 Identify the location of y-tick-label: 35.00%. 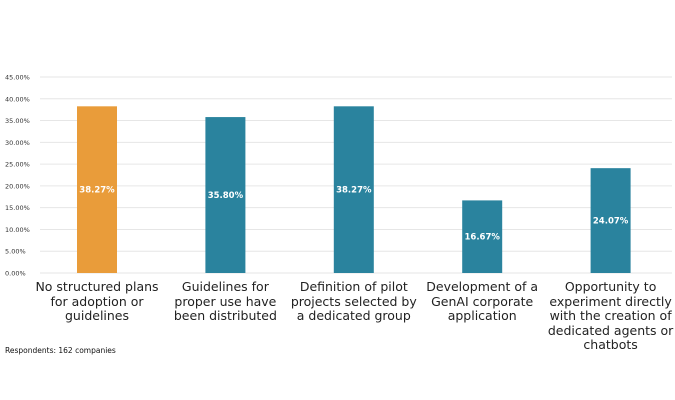
(17, 121).